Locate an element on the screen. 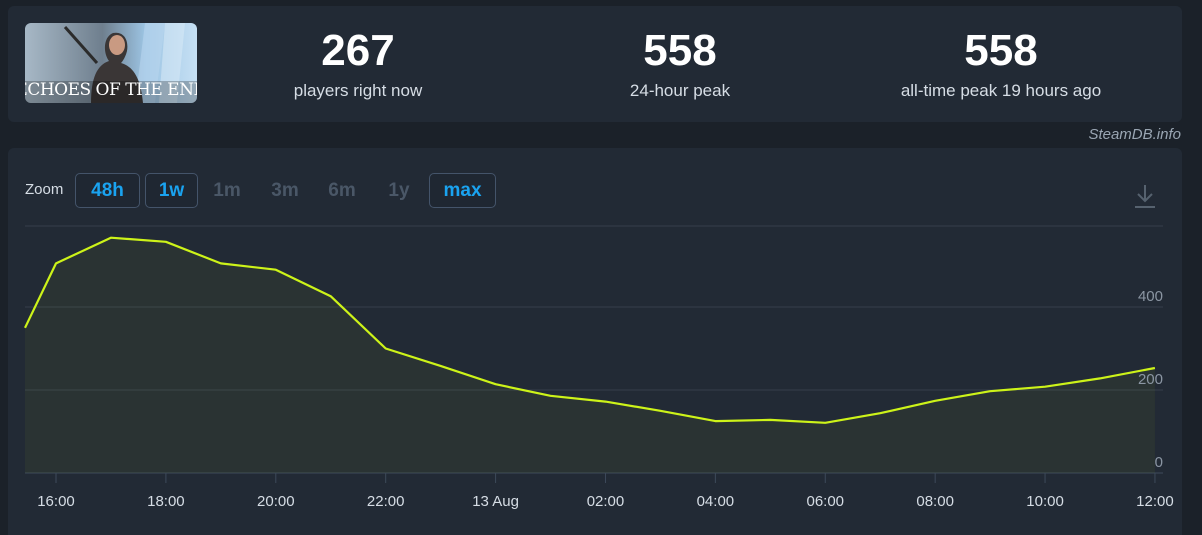 Image resolution: width=1202 pixels, height=535 pixels. y-tick-label: 200 is located at coordinates (1150, 379).